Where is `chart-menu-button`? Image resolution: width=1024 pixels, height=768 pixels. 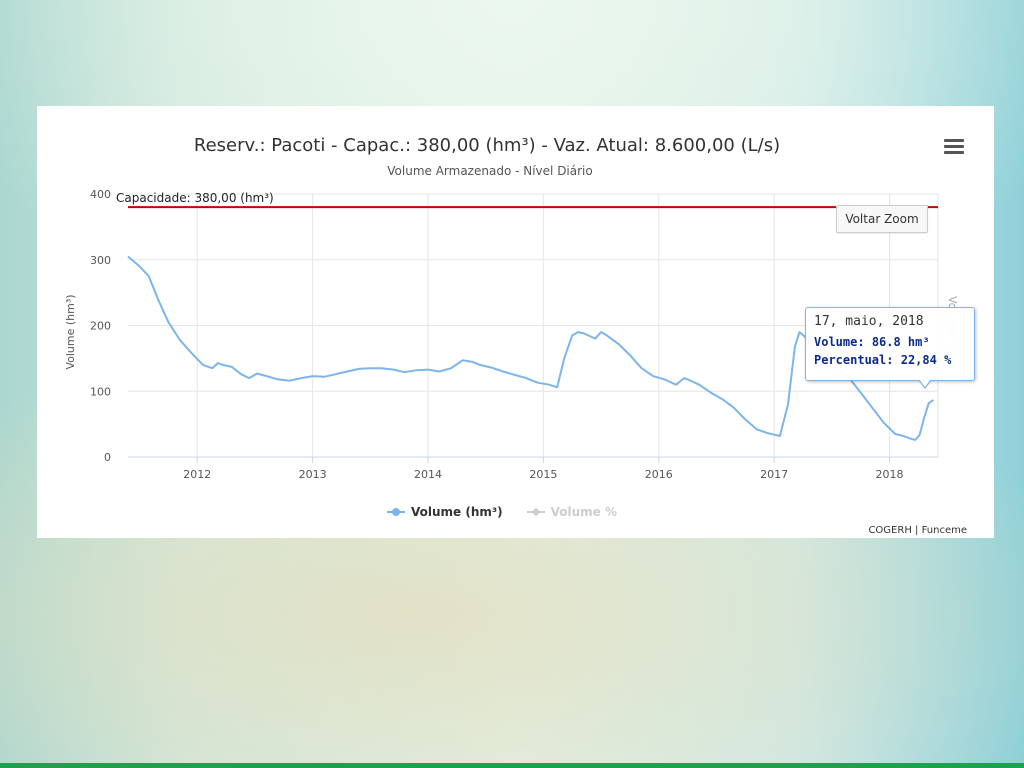
chart-menu-button is located at coordinates (954, 147).